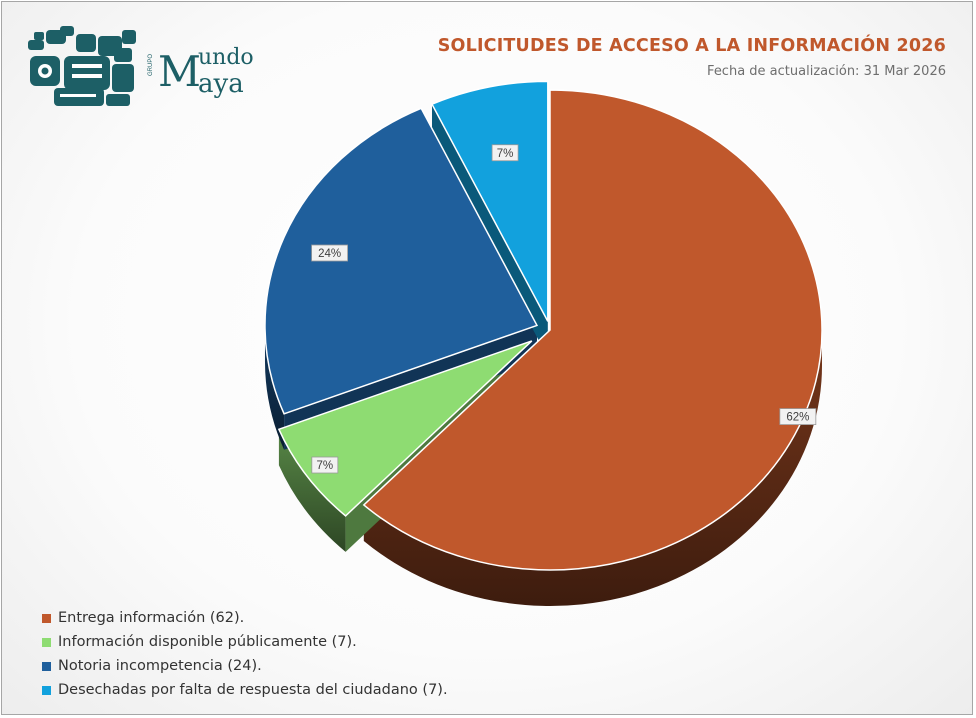  I want to click on logo-m-letter: M, so click(179, 71).